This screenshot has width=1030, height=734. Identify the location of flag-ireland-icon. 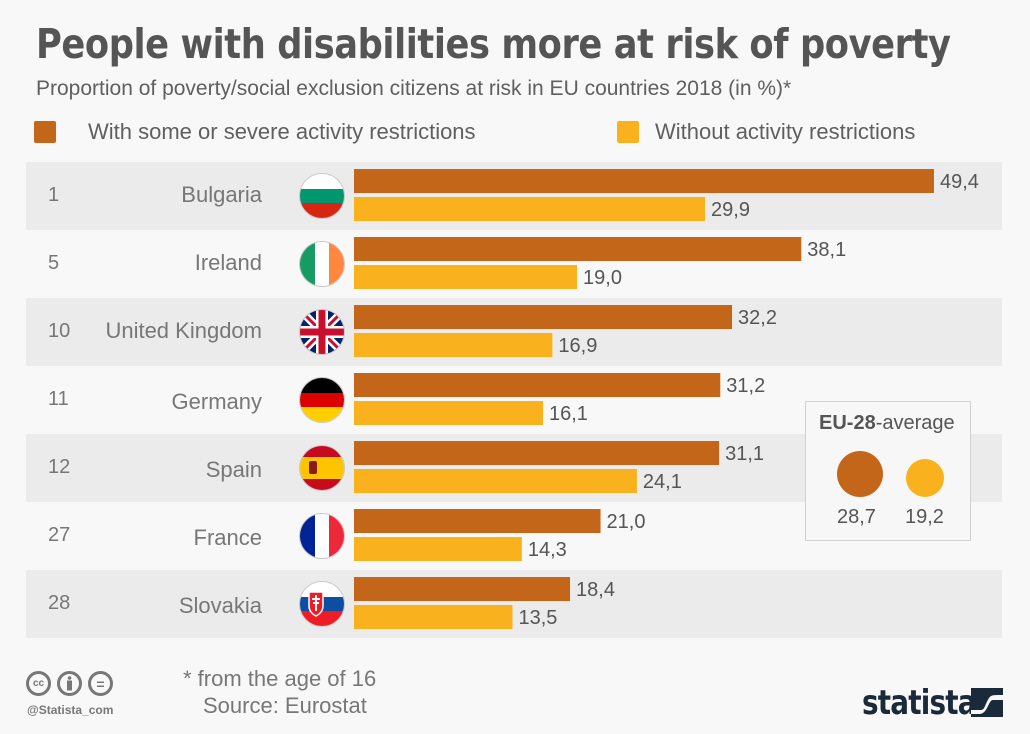
(322, 264).